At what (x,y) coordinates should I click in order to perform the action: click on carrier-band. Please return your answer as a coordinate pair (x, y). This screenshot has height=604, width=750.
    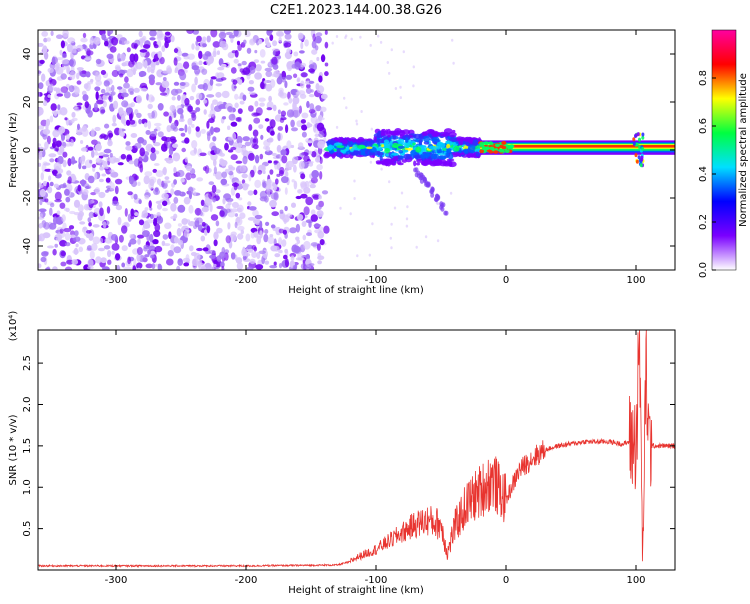
    Looking at the image, I should click on (577, 146).